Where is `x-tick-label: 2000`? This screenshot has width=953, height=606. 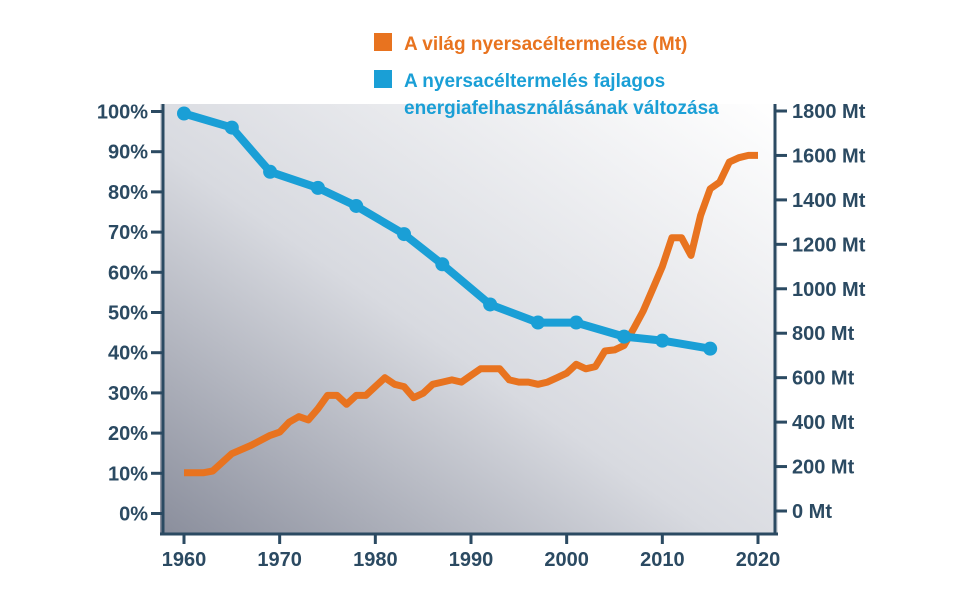
x-tick-label: 2000 is located at coordinates (566, 560).